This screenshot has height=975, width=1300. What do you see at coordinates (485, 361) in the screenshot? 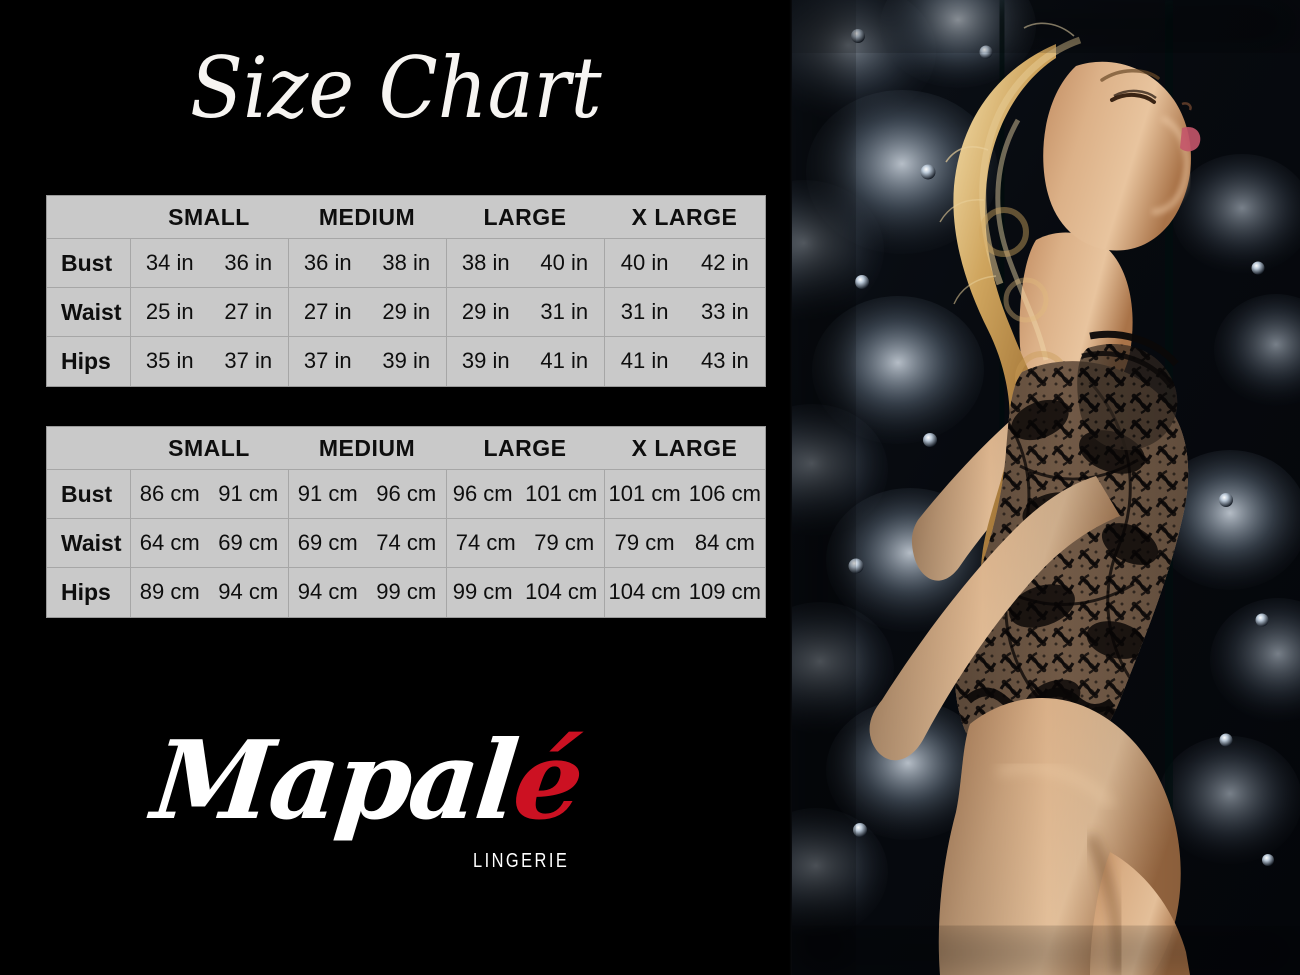
I see `value-min: 39 in` at bounding box center [485, 361].